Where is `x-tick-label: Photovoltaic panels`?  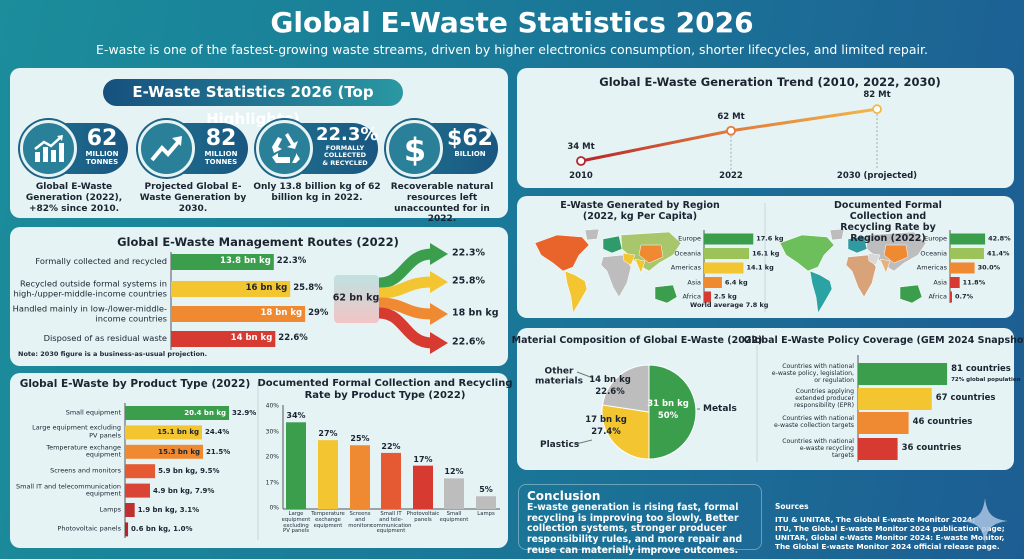
x-tick-label: Photovoltaic panels is located at coordinates (423, 517).